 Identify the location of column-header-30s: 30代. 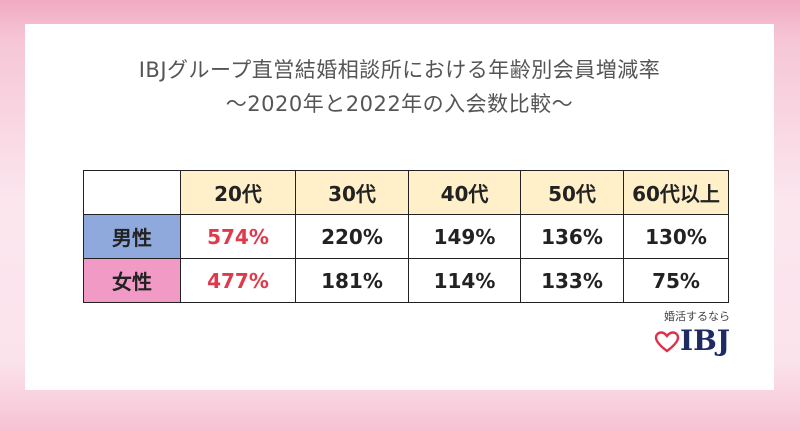
(352, 192).